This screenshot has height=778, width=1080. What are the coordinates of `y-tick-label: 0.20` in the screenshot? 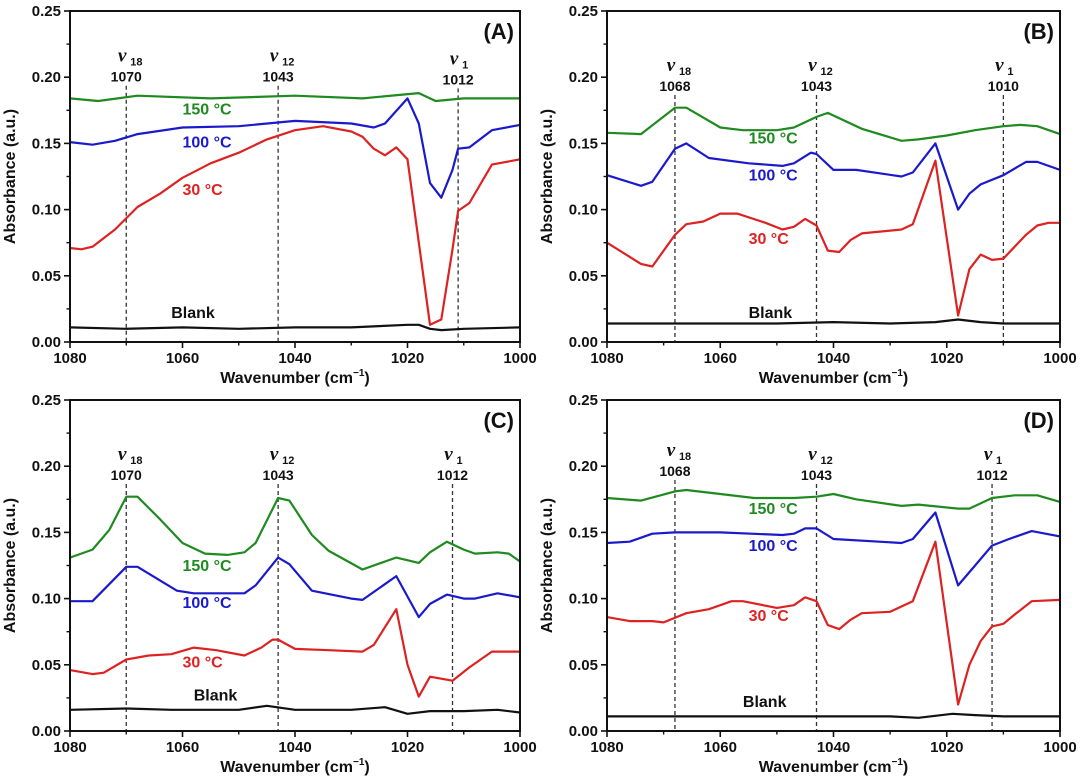 It's located at (46, 466).